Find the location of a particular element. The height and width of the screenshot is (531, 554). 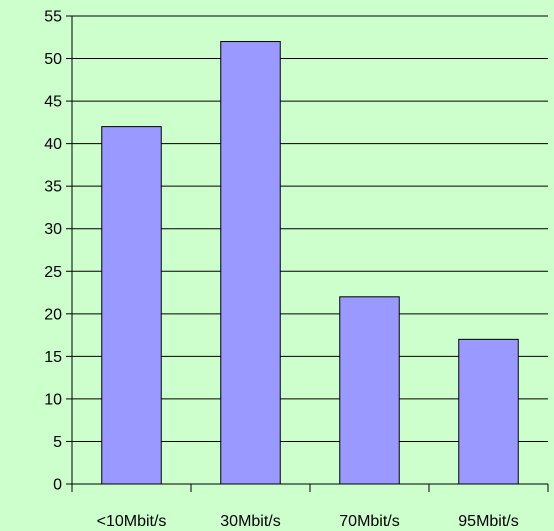

y-tick-label: 55 is located at coordinates (53, 17).